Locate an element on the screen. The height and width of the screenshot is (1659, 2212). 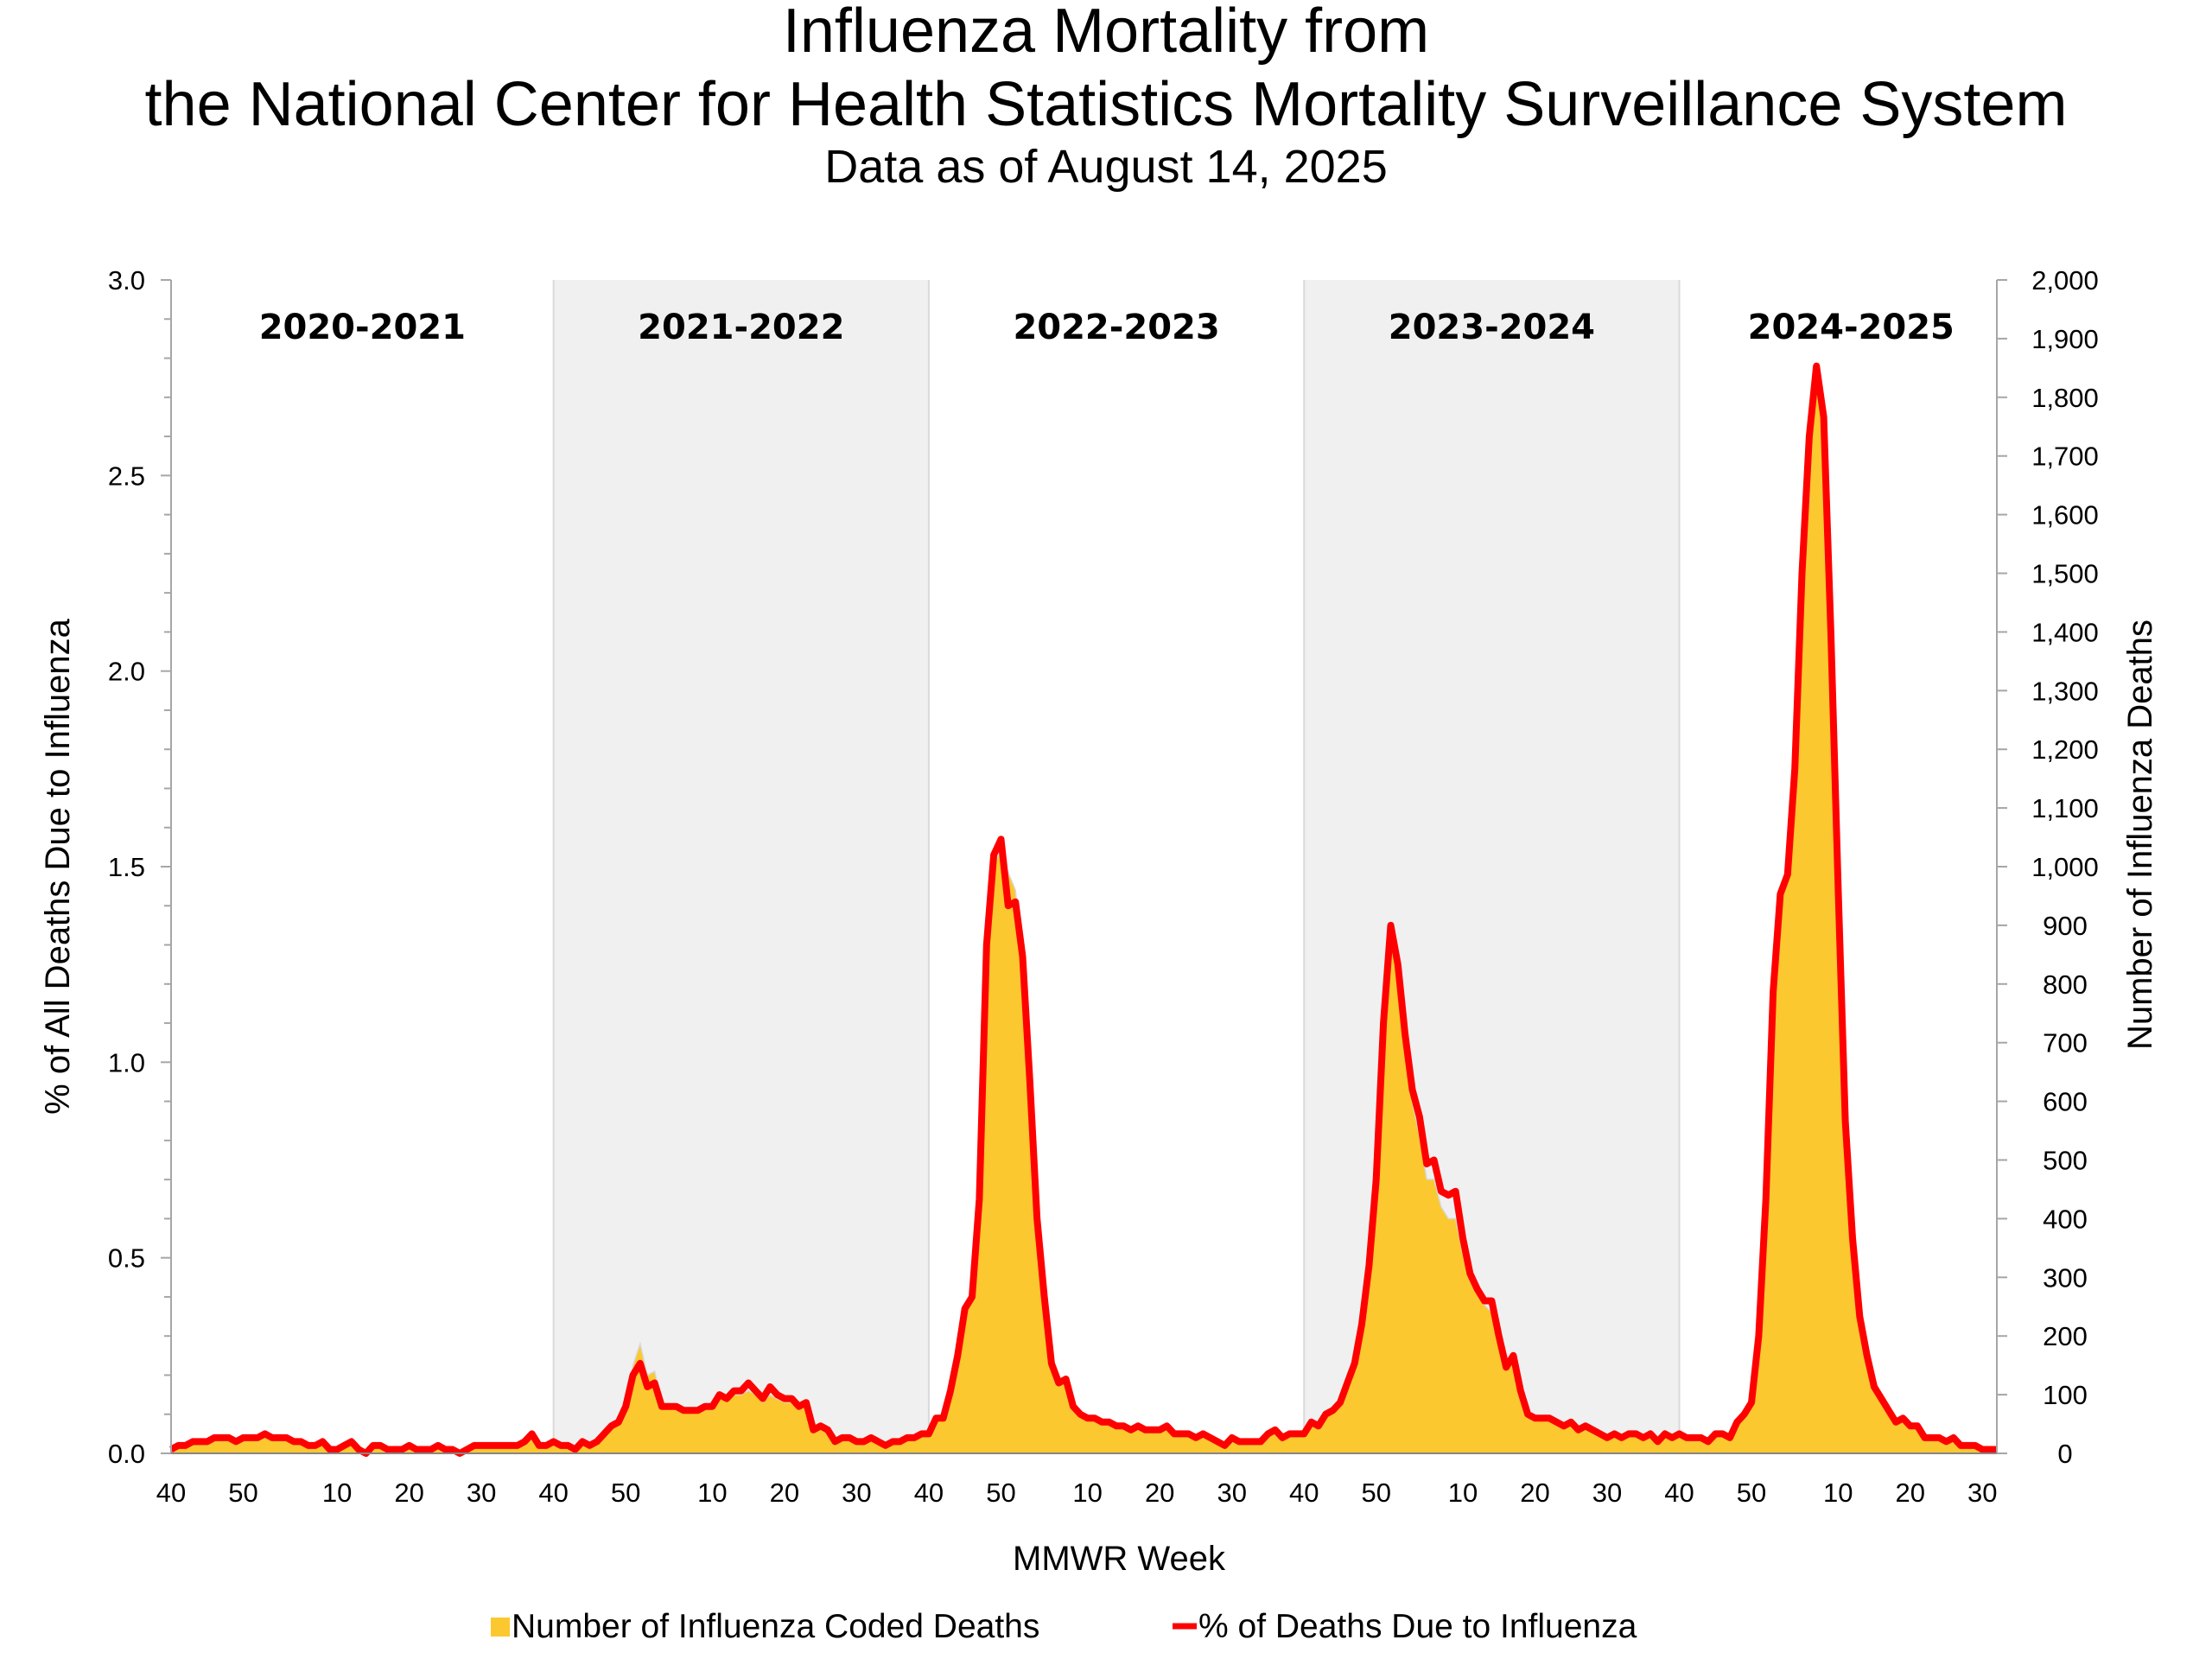
y-right-tick-label: 1,700 is located at coordinates (2065, 457).